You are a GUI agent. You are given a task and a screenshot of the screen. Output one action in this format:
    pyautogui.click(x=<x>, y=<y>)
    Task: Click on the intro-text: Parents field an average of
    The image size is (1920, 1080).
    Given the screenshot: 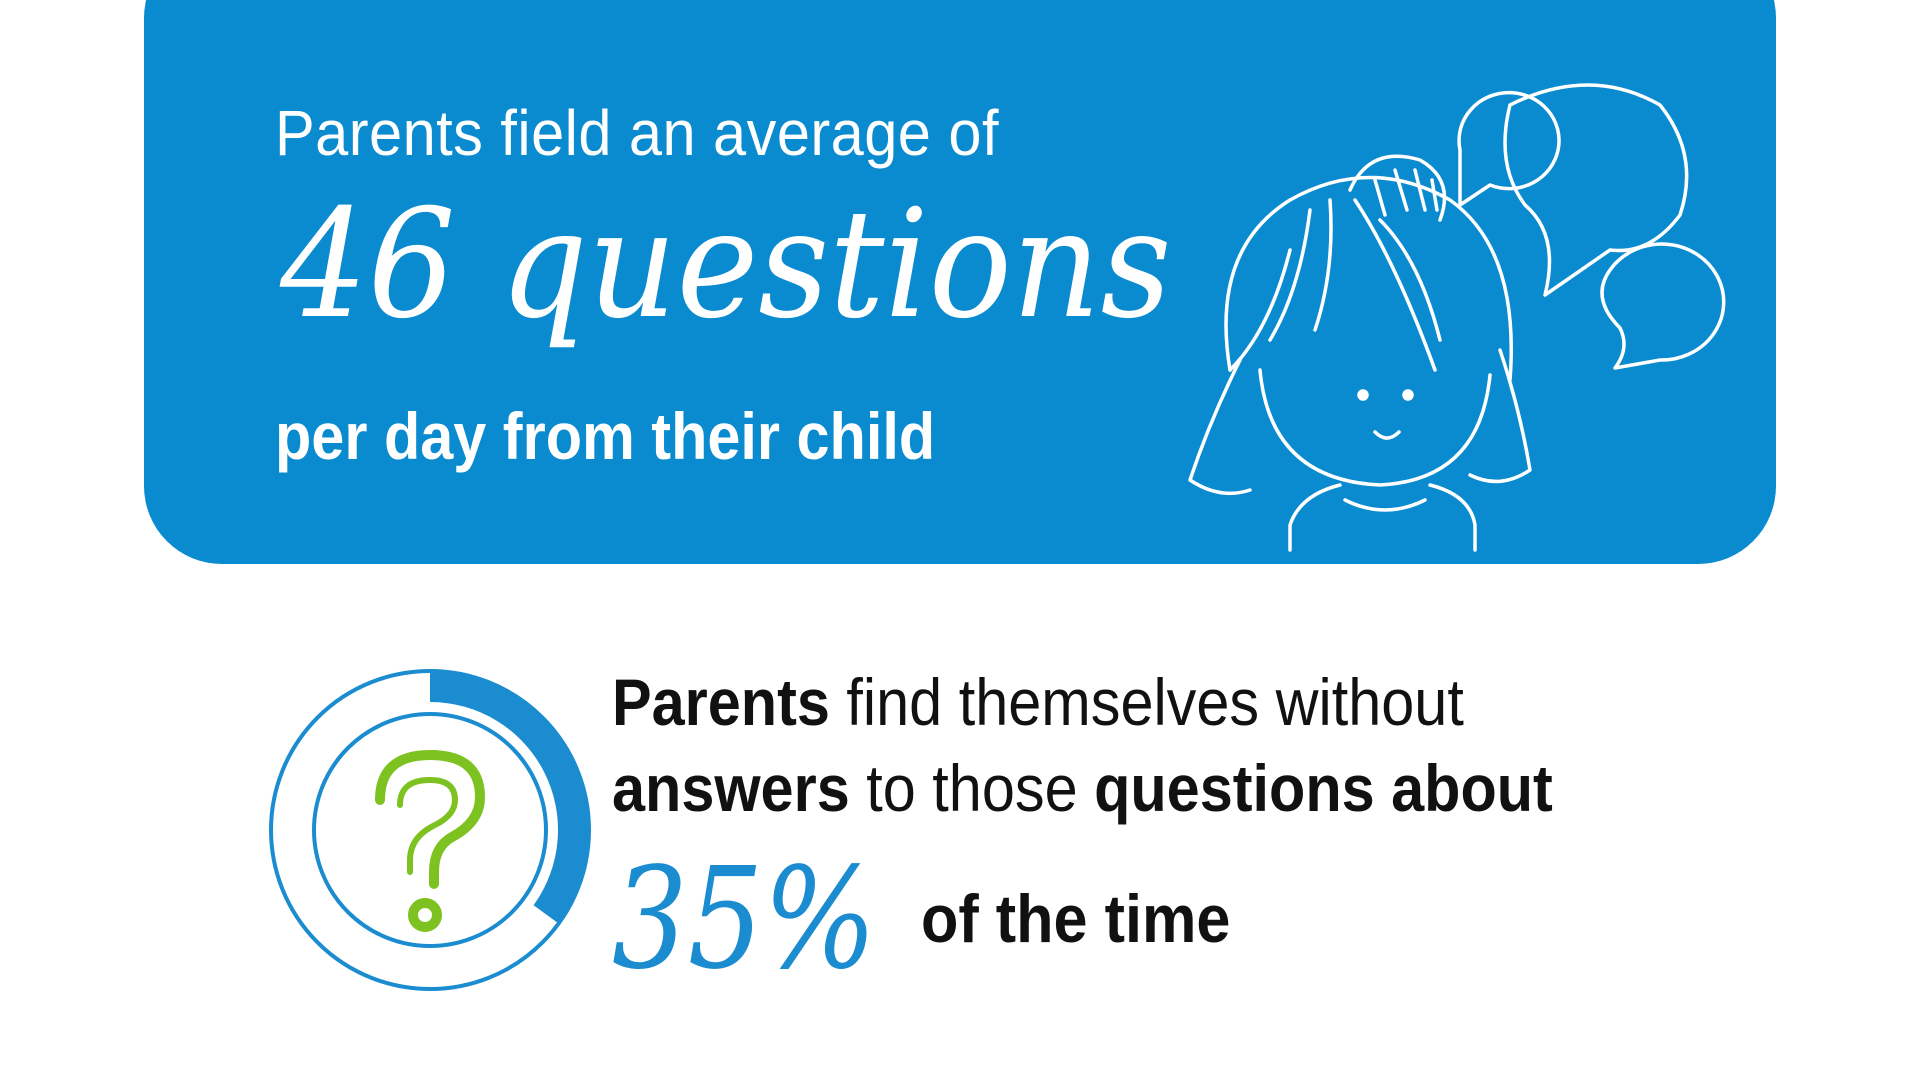 What is the action you would take?
    pyautogui.click(x=637, y=133)
    